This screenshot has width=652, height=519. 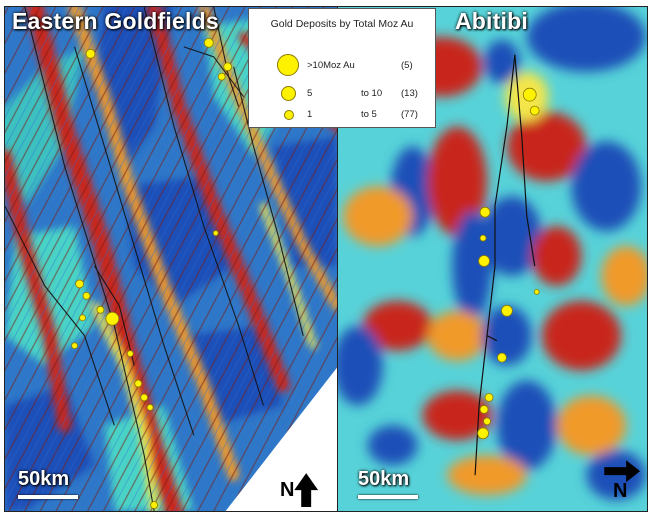 What do you see at coordinates (331, 65) in the screenshot?
I see `legend-range-from: >10Moz Au` at bounding box center [331, 65].